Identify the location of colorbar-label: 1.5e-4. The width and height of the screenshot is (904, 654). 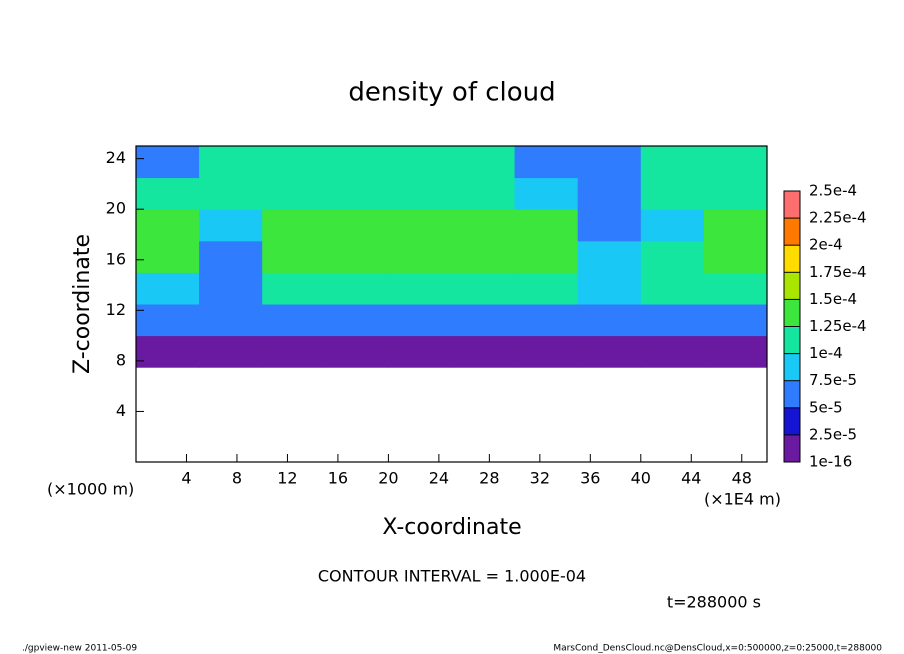
(833, 299).